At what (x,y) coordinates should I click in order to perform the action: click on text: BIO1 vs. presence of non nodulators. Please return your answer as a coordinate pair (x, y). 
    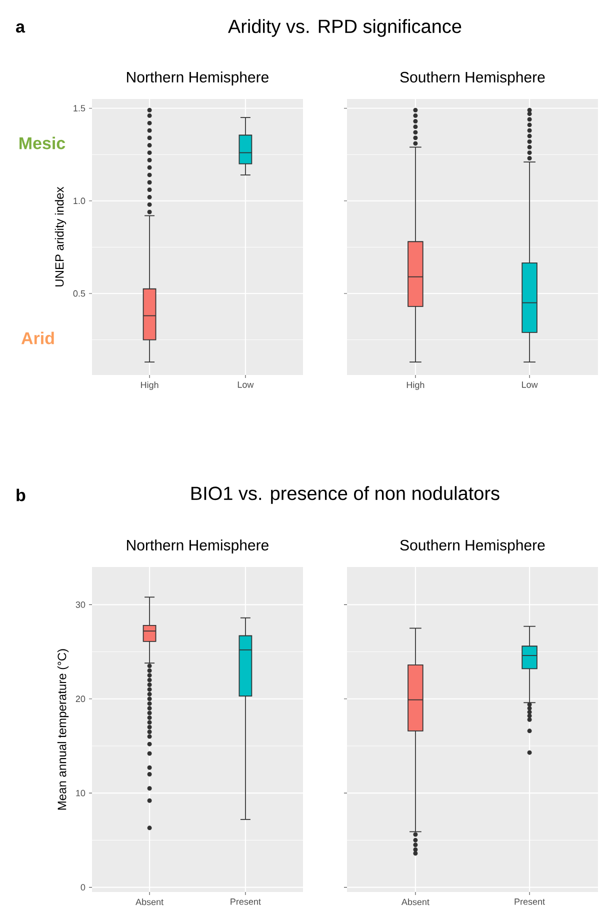
    Looking at the image, I should click on (345, 495).